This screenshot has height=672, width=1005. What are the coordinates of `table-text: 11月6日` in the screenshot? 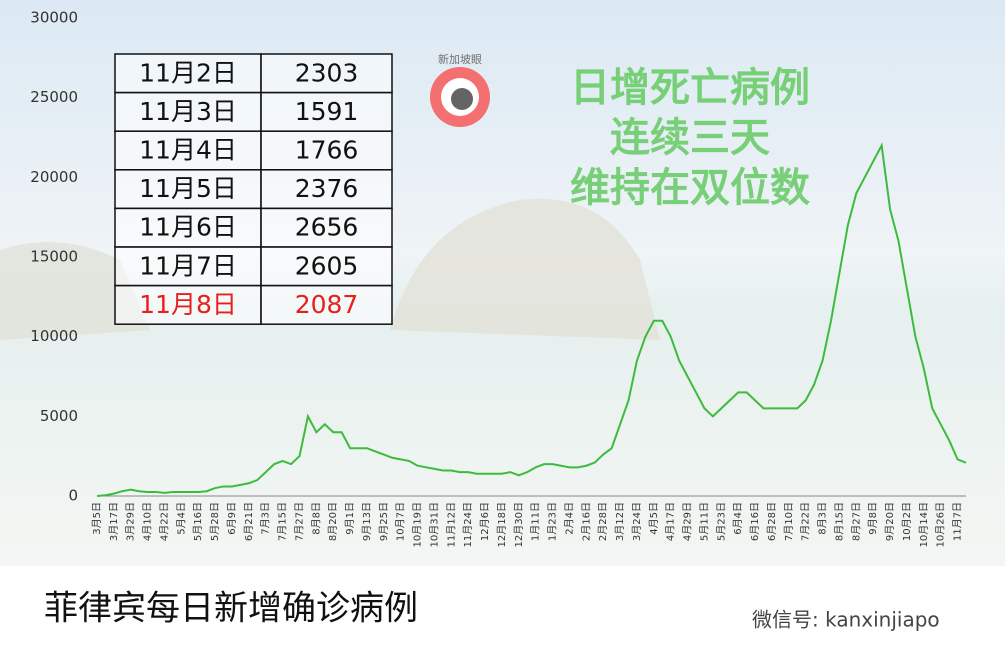 It's located at (188, 227).